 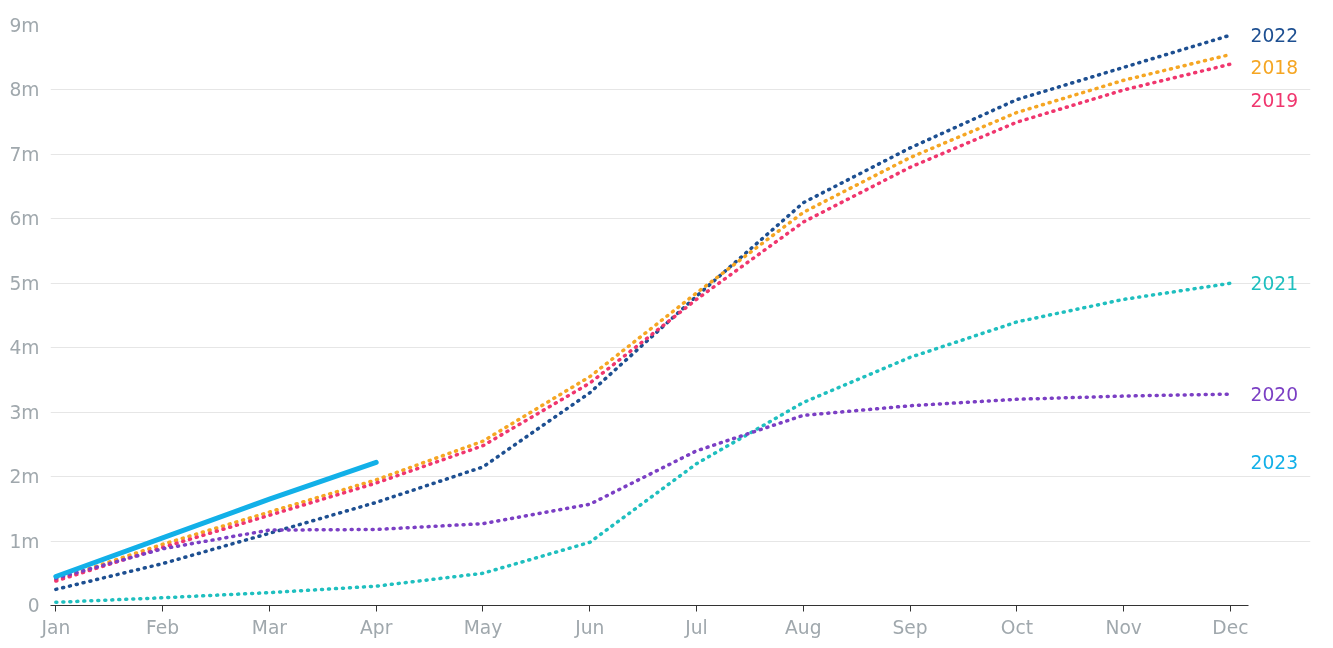 What do you see at coordinates (1230, 627) in the screenshot?
I see `x-tick-label: Dec` at bounding box center [1230, 627].